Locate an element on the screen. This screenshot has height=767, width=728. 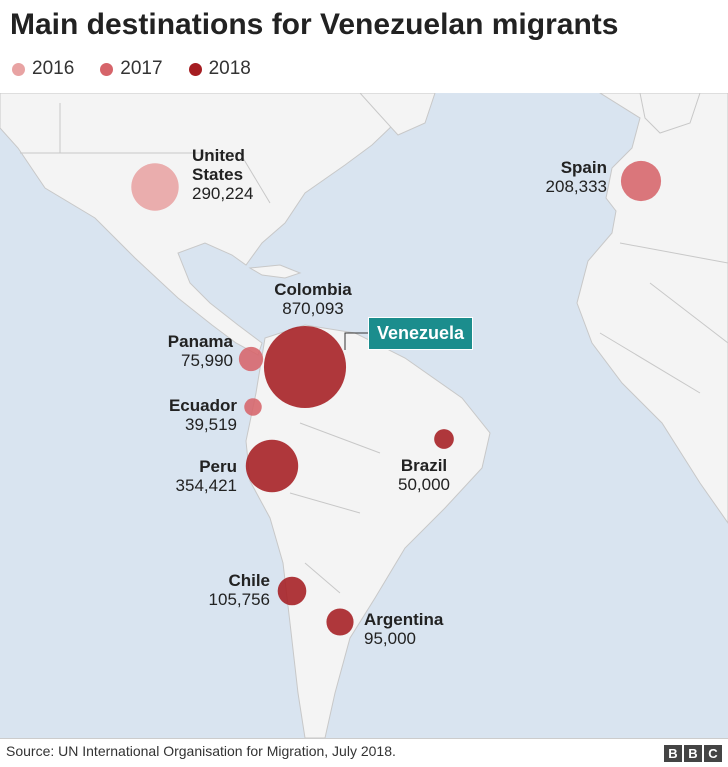
connector is located at coordinates (356, 341).